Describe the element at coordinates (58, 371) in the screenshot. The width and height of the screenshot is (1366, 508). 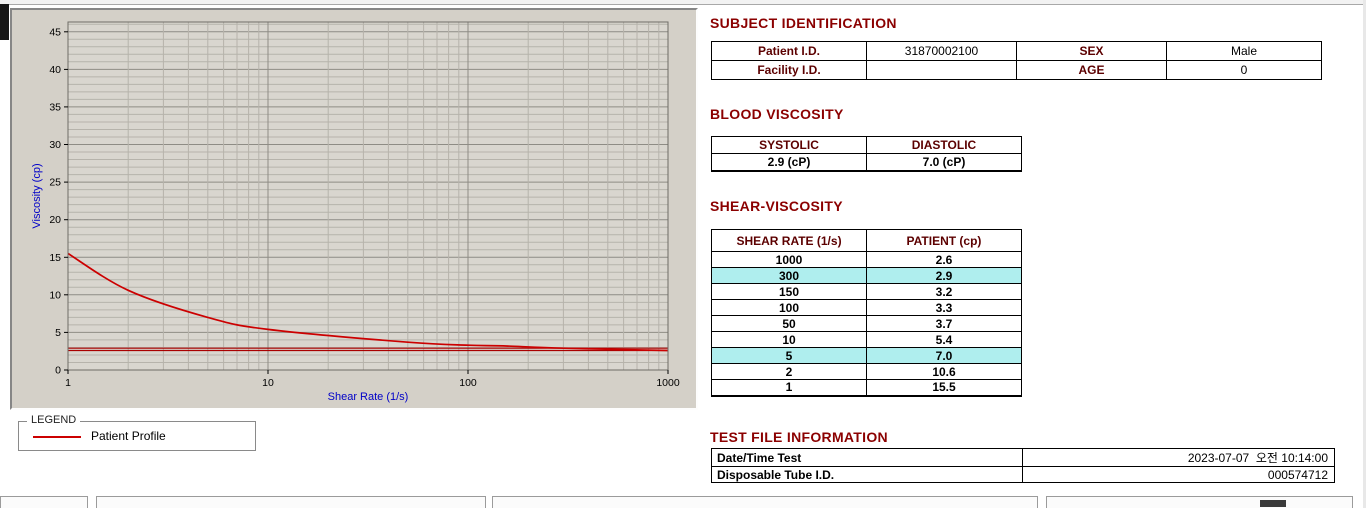
I see `svg-text: 0` at that location.